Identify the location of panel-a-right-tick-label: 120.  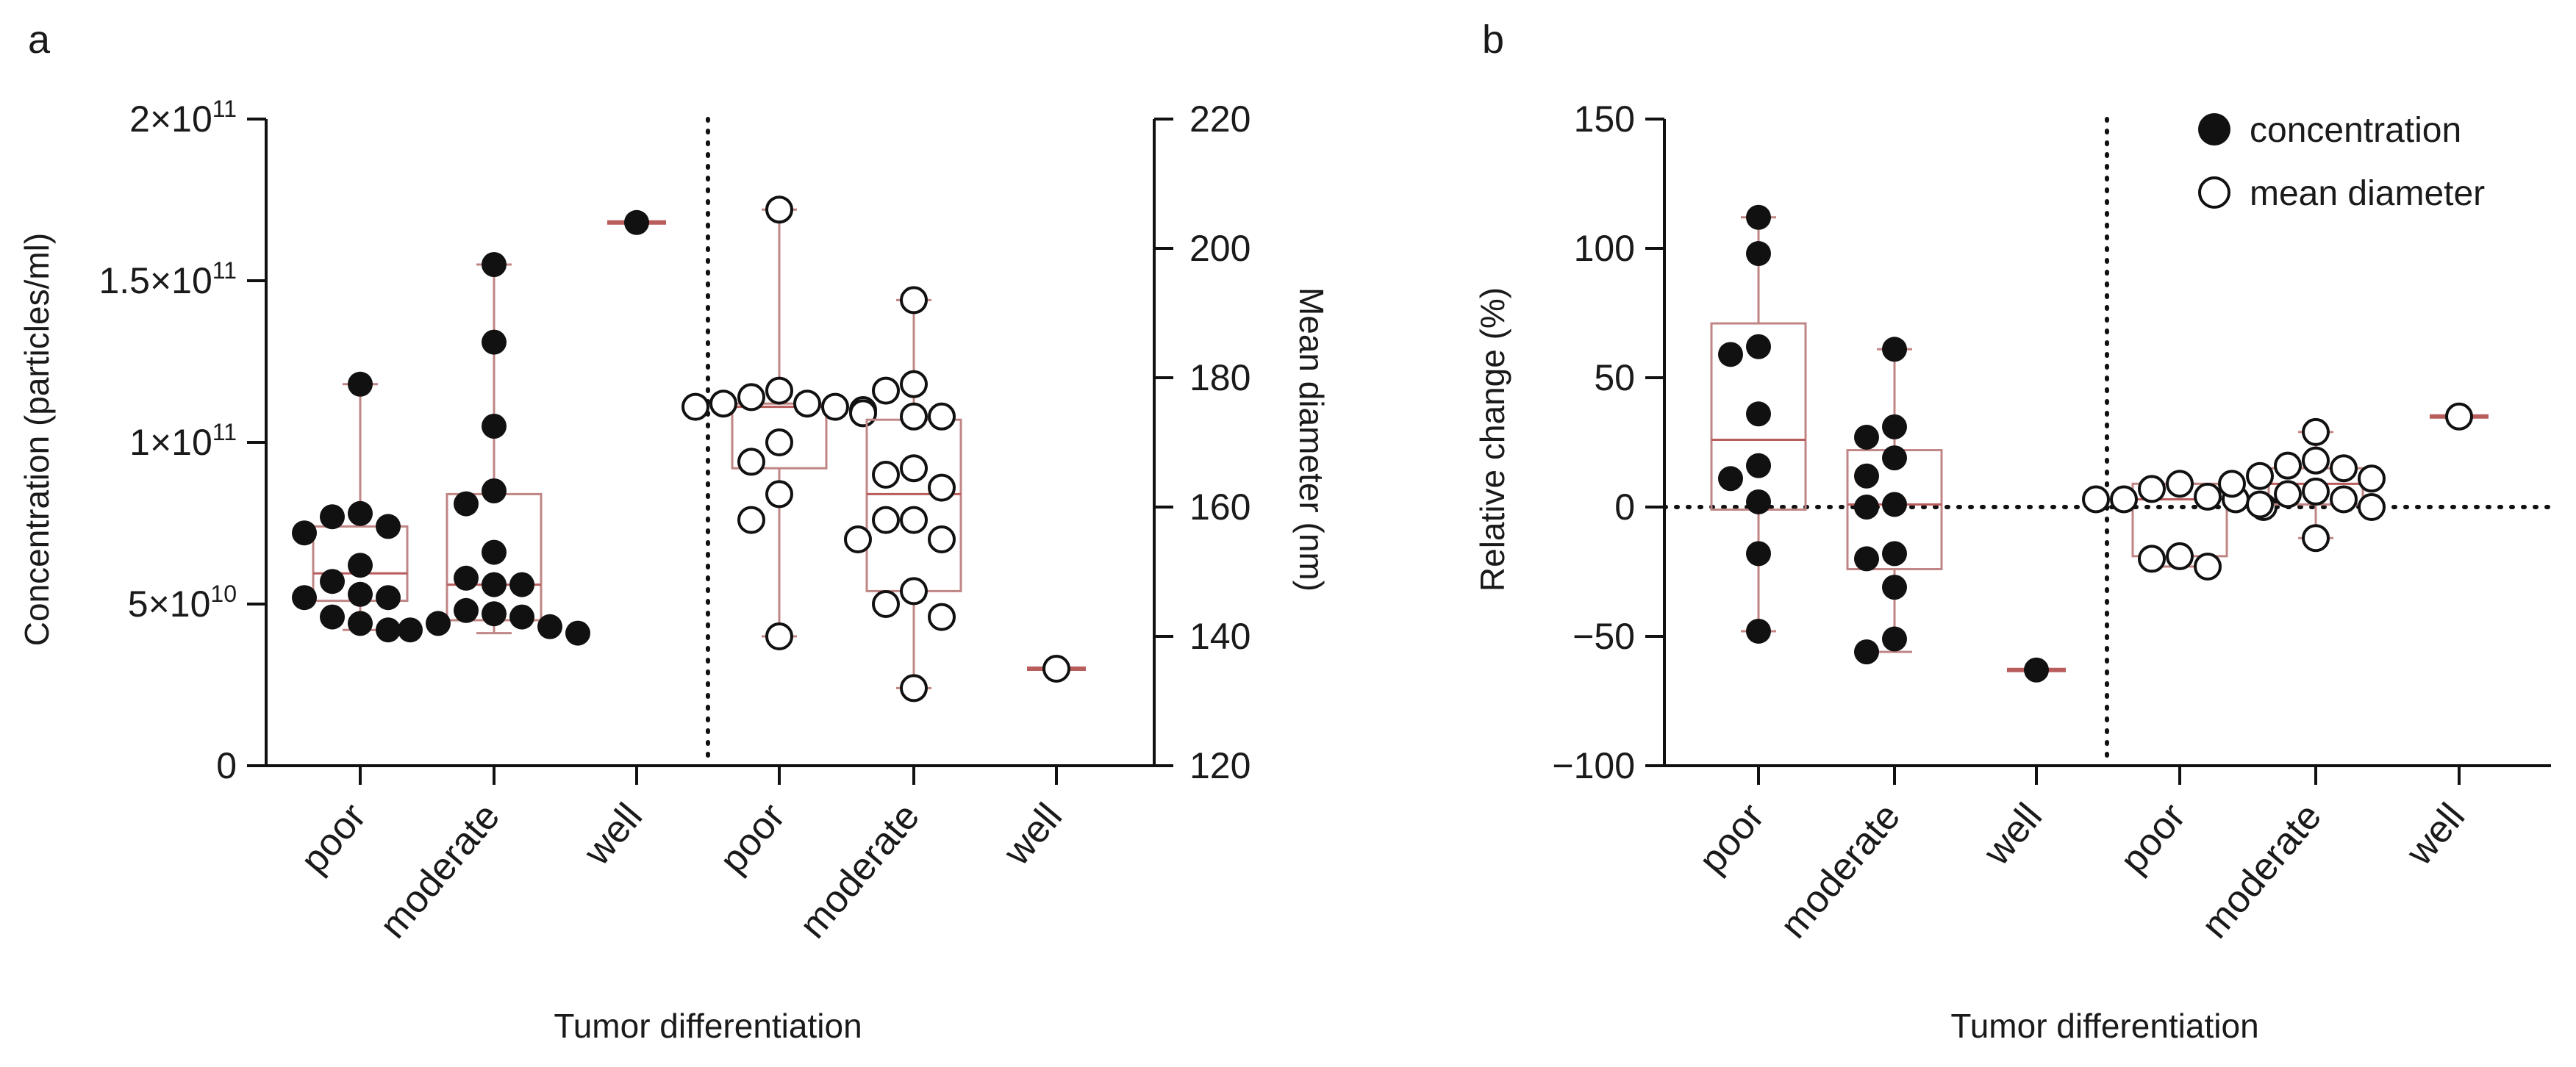
(1220, 766).